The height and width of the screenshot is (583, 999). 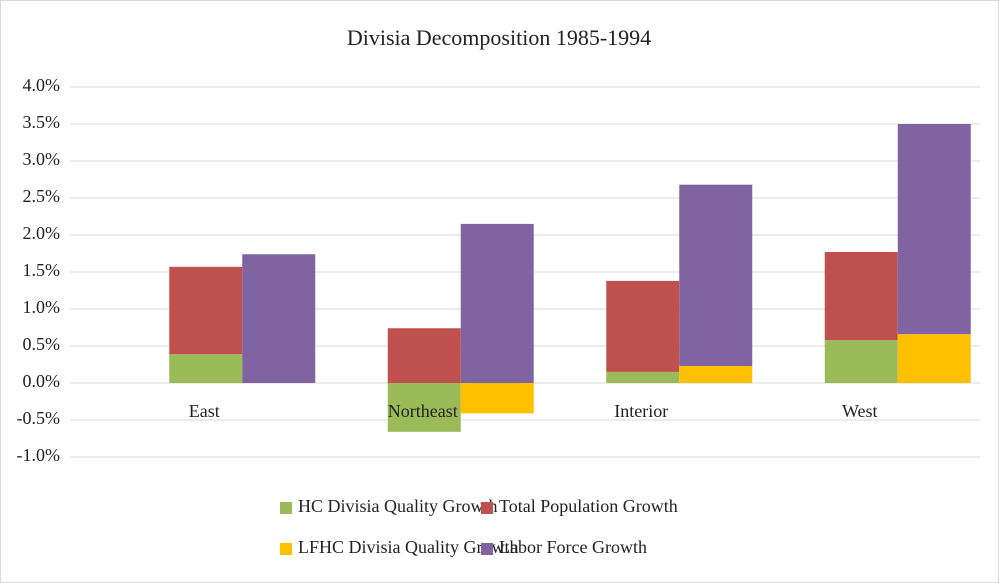 What do you see at coordinates (573, 547) in the screenshot?
I see `legend-label: Labor Force Growth` at bounding box center [573, 547].